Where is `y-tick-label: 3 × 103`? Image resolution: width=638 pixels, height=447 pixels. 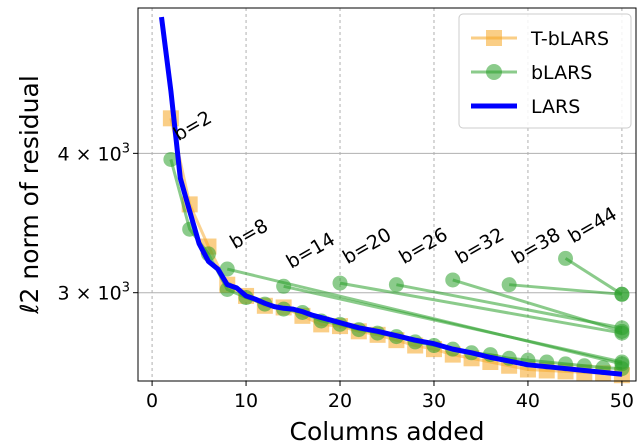 y-tick-label: 3 × 103 is located at coordinates (93, 293).